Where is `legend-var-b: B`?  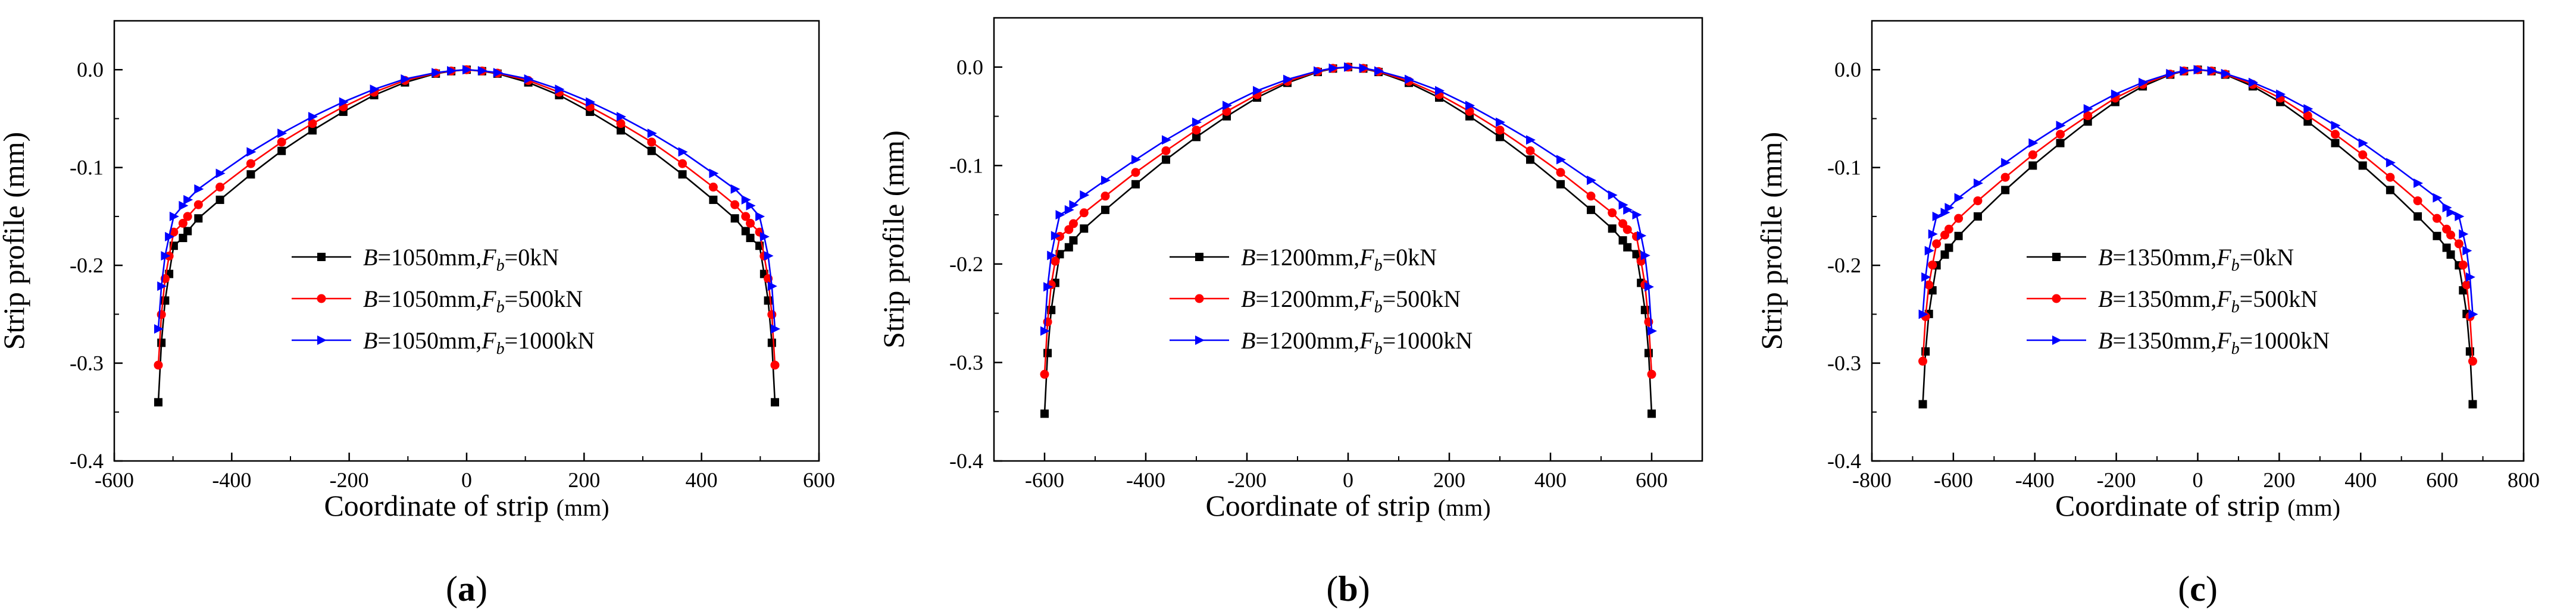
legend-var-b: B is located at coordinates (370, 257).